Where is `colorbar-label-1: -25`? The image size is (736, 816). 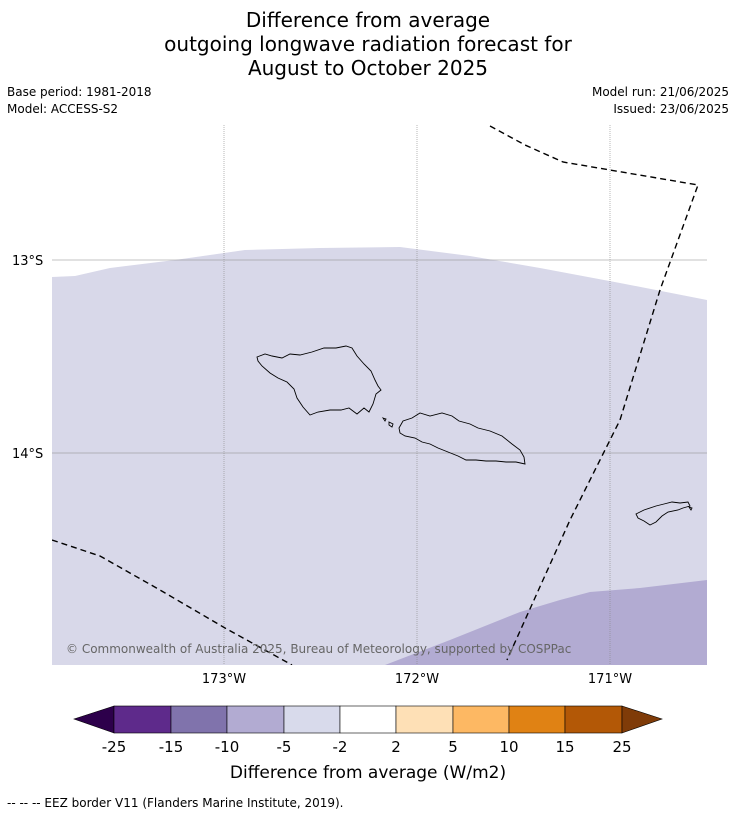
colorbar-label-1: -25 is located at coordinates (114, 747).